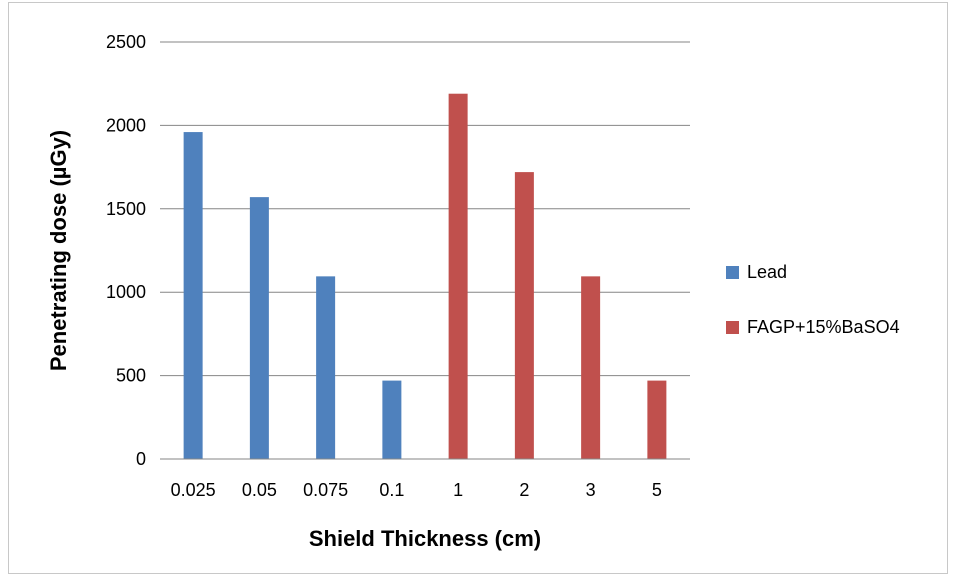  What do you see at coordinates (391, 490) in the screenshot?
I see `x-tick-label: 0.1` at bounding box center [391, 490].